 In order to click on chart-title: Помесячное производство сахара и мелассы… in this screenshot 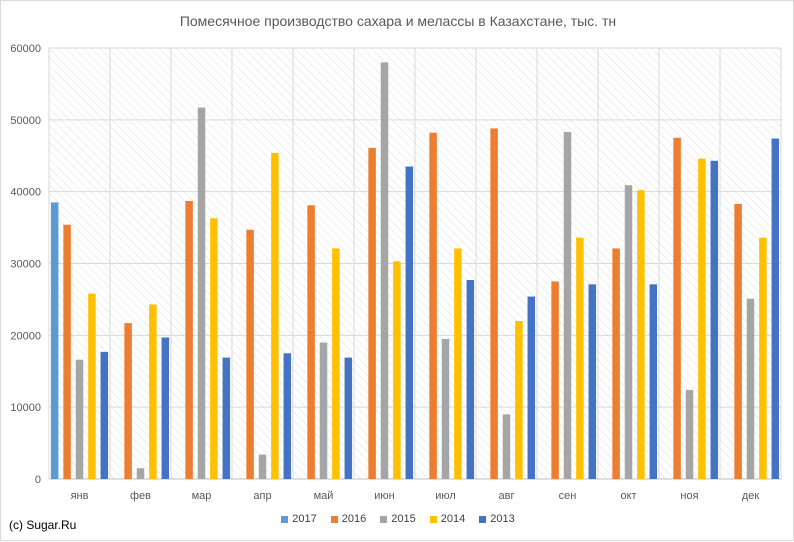, I will do `click(398, 21)`.